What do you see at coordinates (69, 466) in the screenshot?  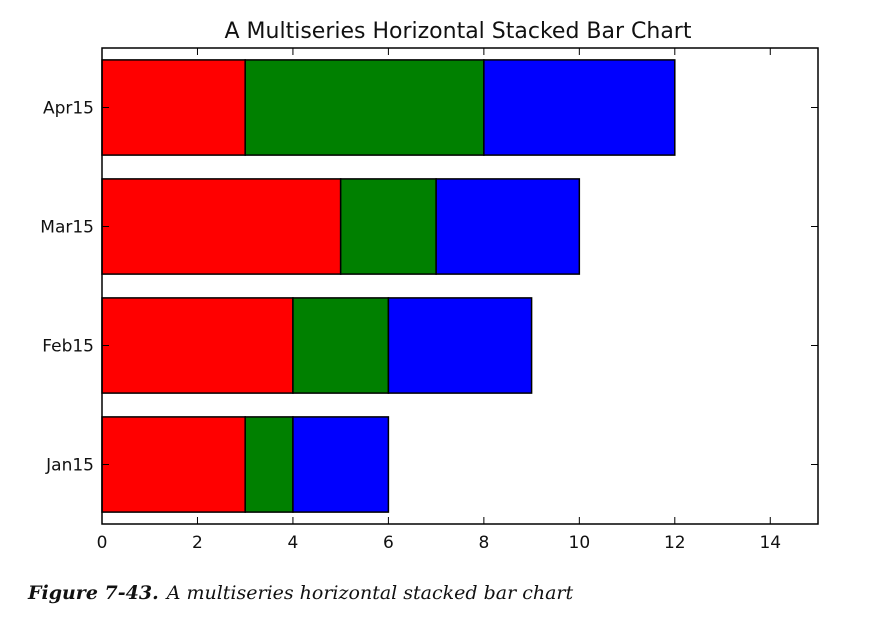 I see `y-category-label: Jan15` at bounding box center [69, 466].